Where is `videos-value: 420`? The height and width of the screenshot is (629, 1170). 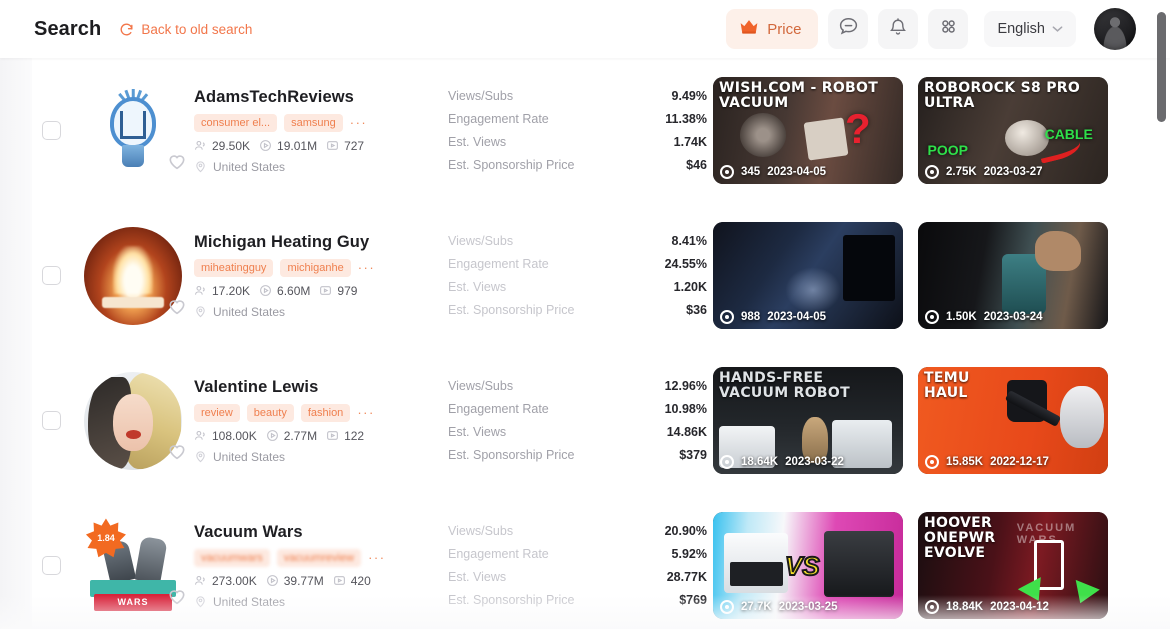
videos-value: 420 is located at coordinates (360, 580).